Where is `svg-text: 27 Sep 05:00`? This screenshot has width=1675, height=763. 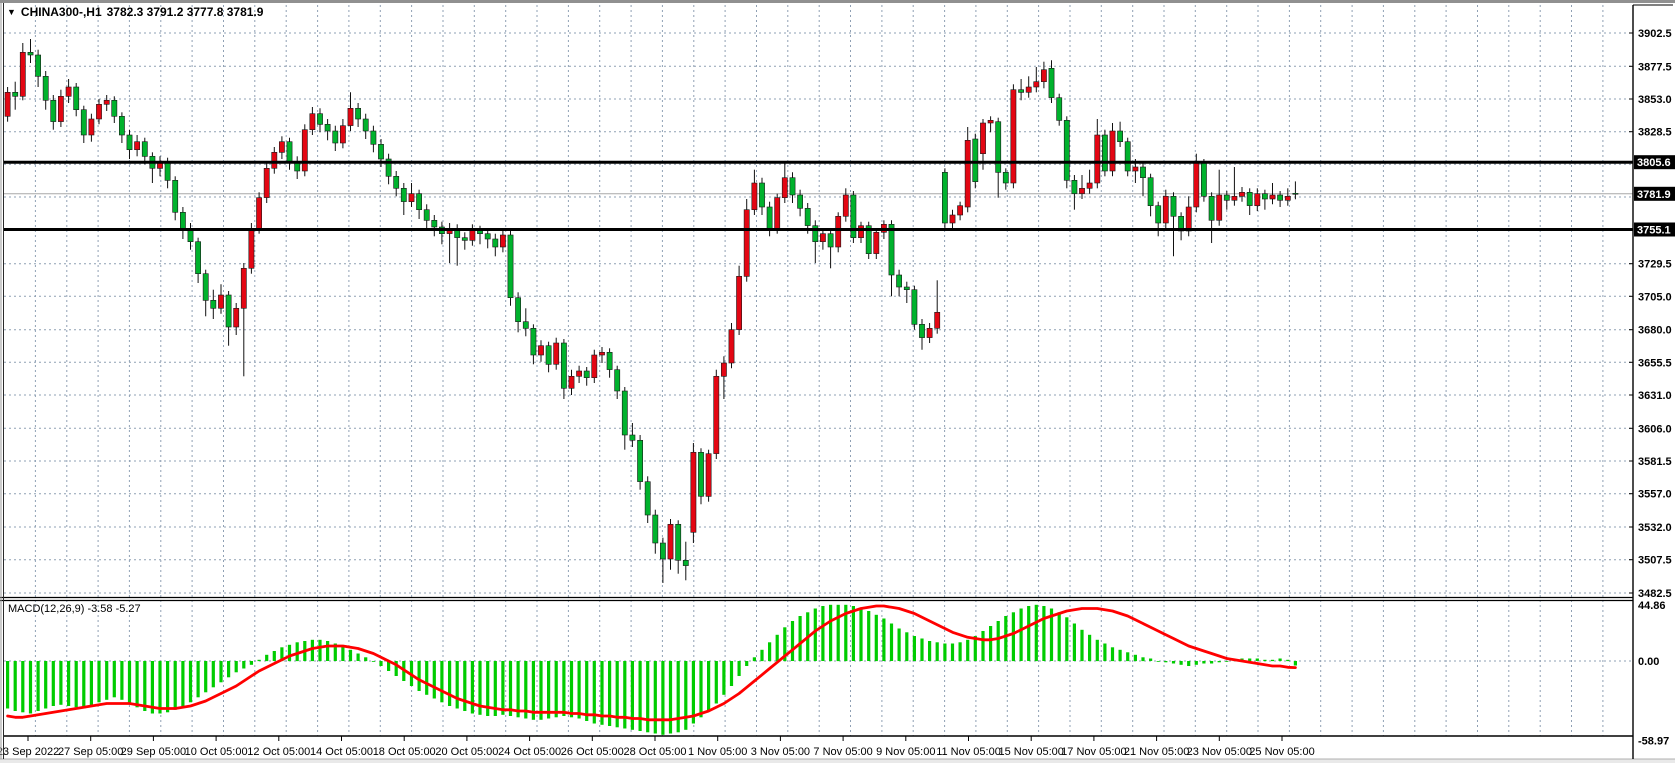
svg-text: 27 Sep 05:00 is located at coordinates (90, 752).